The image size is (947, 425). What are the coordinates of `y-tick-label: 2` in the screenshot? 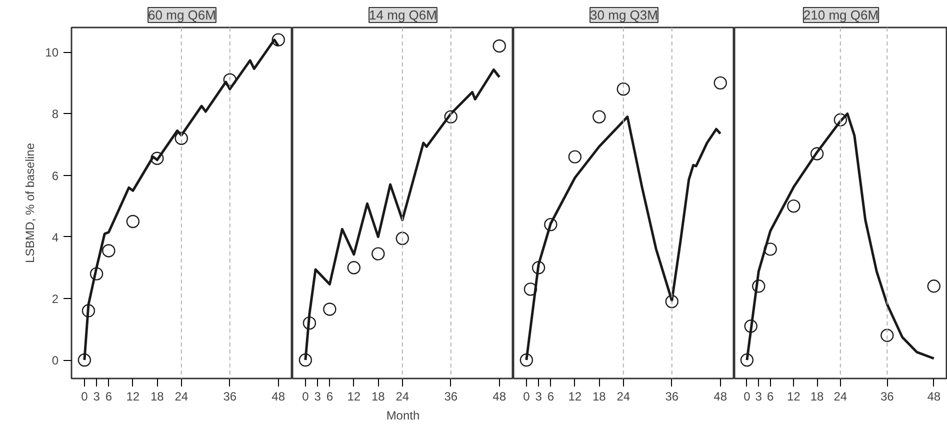 It's located at (55, 299).